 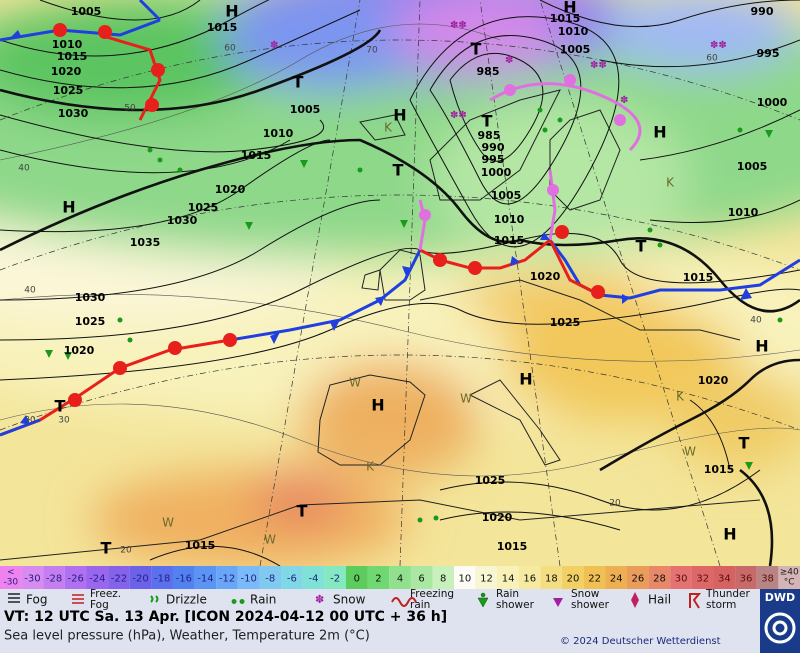 What do you see at coordinates (432, 594) in the screenshot?
I see `legend-label: Freezing` at bounding box center [432, 594].